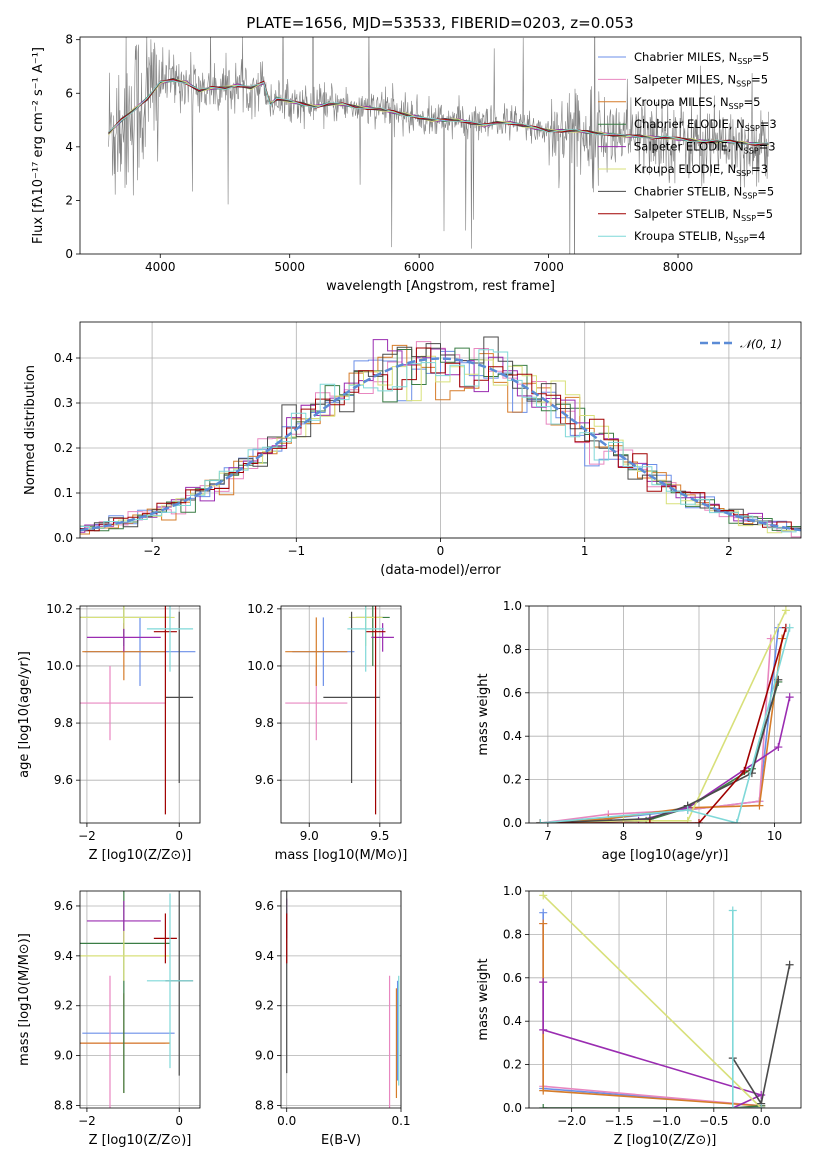 This screenshot has height=1170, width=819. Describe the element at coordinates (341, 1140) in the screenshot. I see `x-axis-label: E(B-V)` at that location.